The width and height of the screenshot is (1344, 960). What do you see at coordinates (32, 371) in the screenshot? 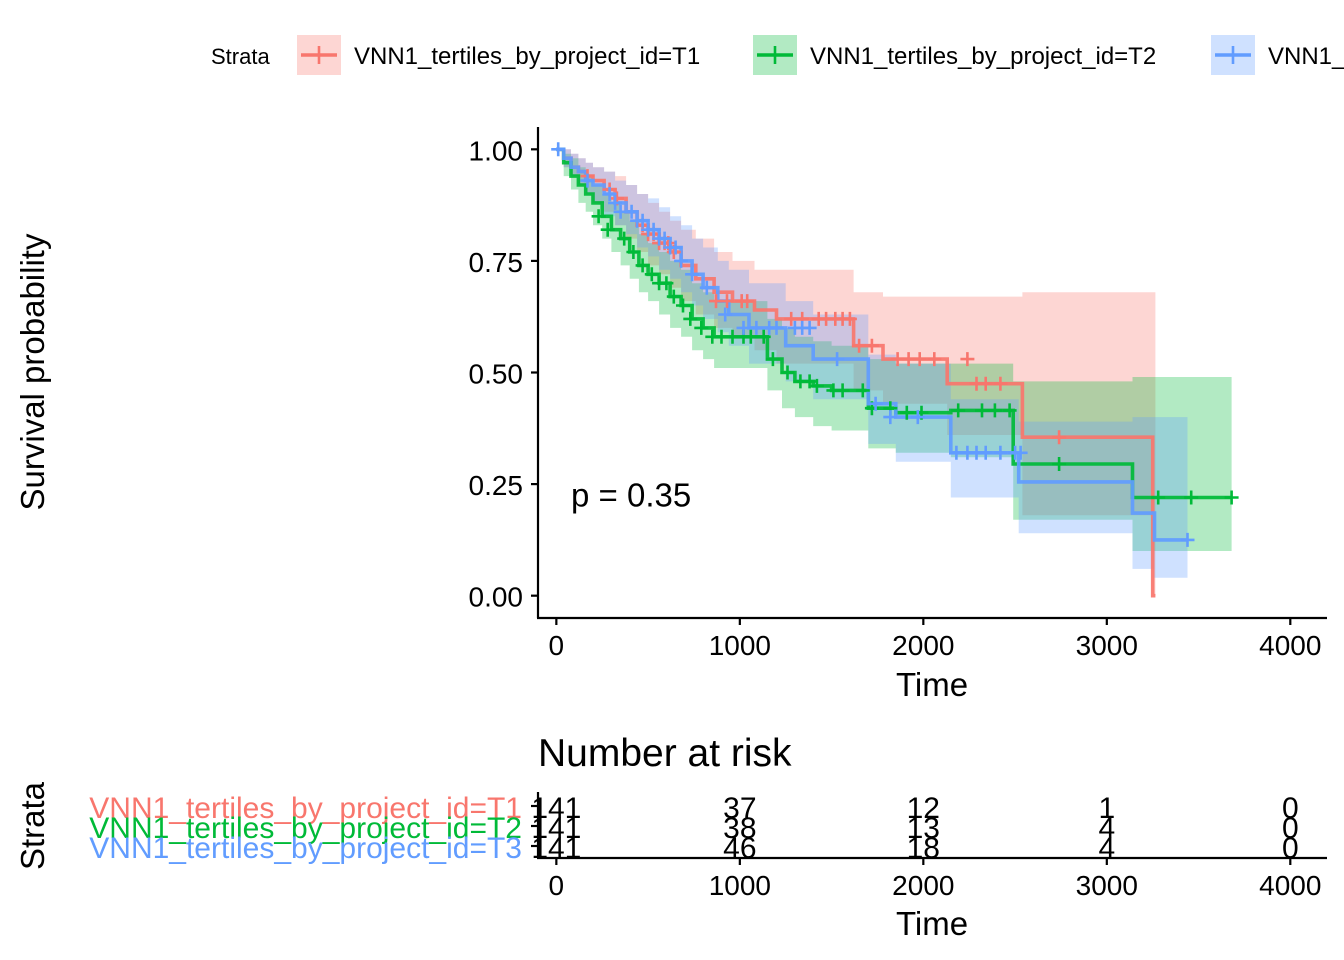
I see `y-axis-title: Survival probability` at bounding box center [32, 371].